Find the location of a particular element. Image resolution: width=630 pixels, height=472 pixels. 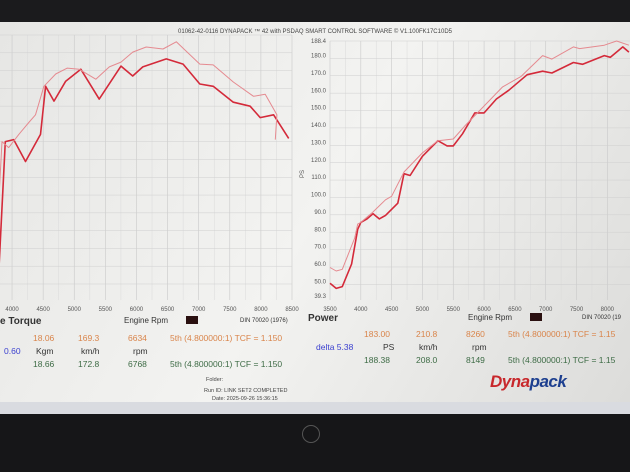

hp-logo is located at coordinates (311, 434).